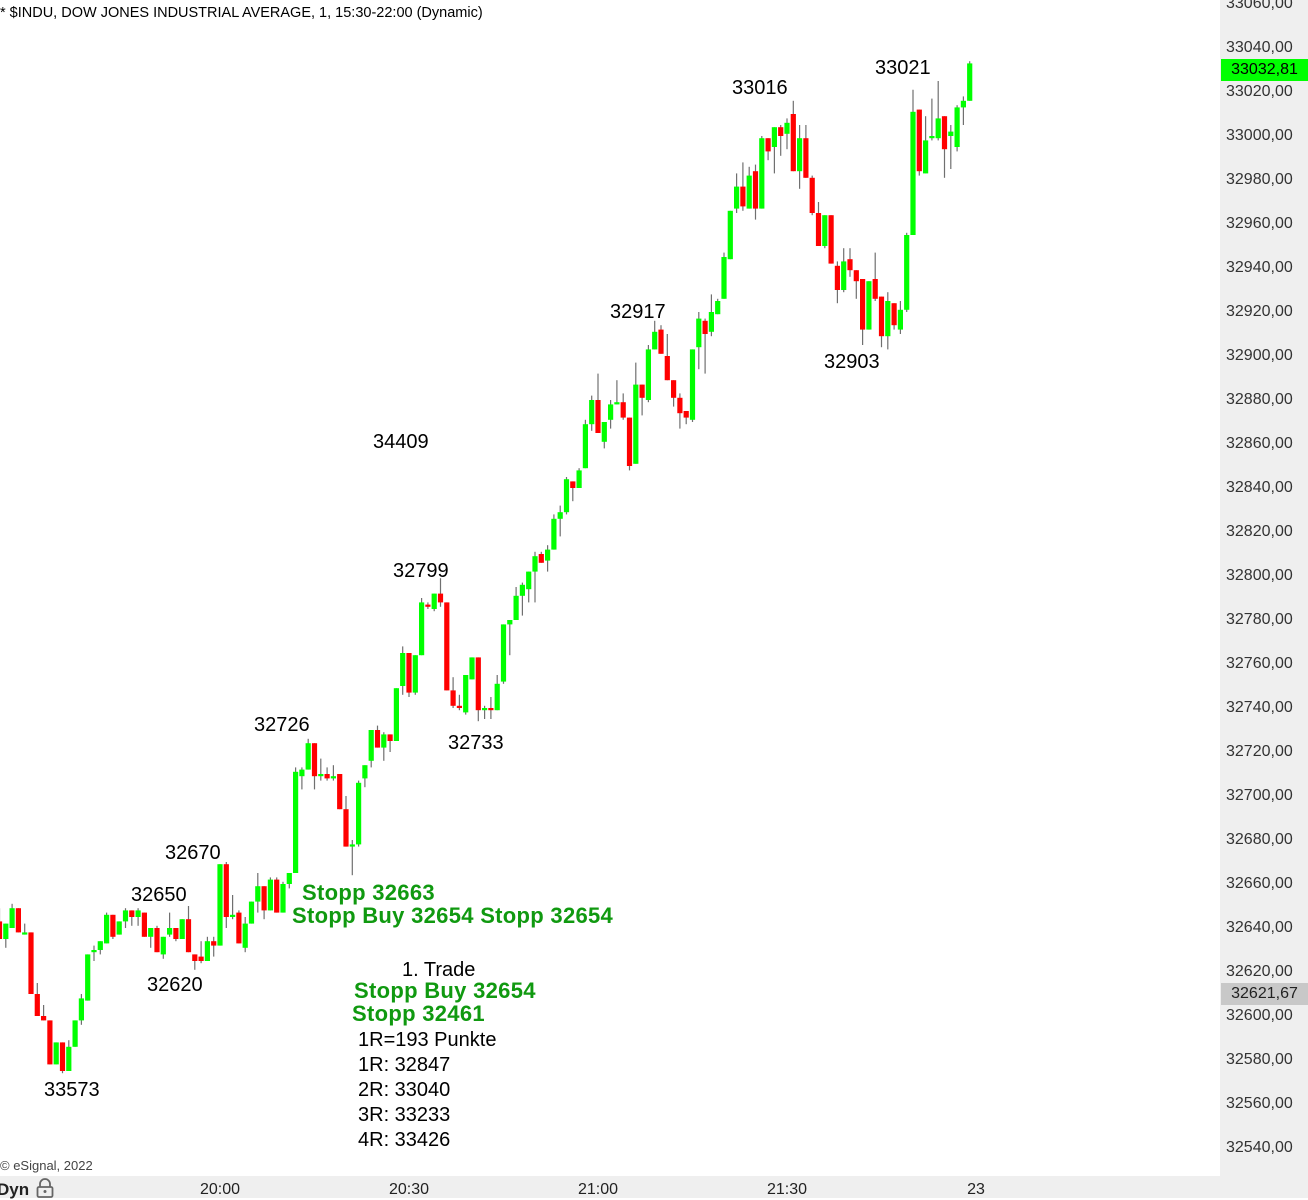  Describe the element at coordinates (1259, 927) in the screenshot. I see `price-tick-label: 32640,00` at that location.